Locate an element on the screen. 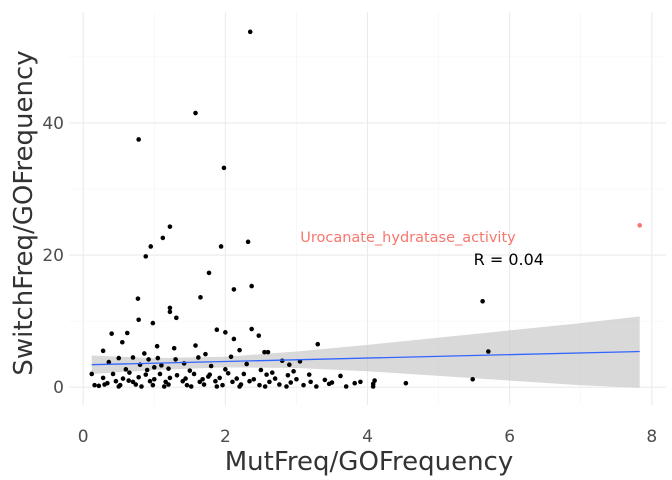 The height and width of the screenshot is (480, 672). x-axis-title: MutFreq/GOFrequency is located at coordinates (369, 462).